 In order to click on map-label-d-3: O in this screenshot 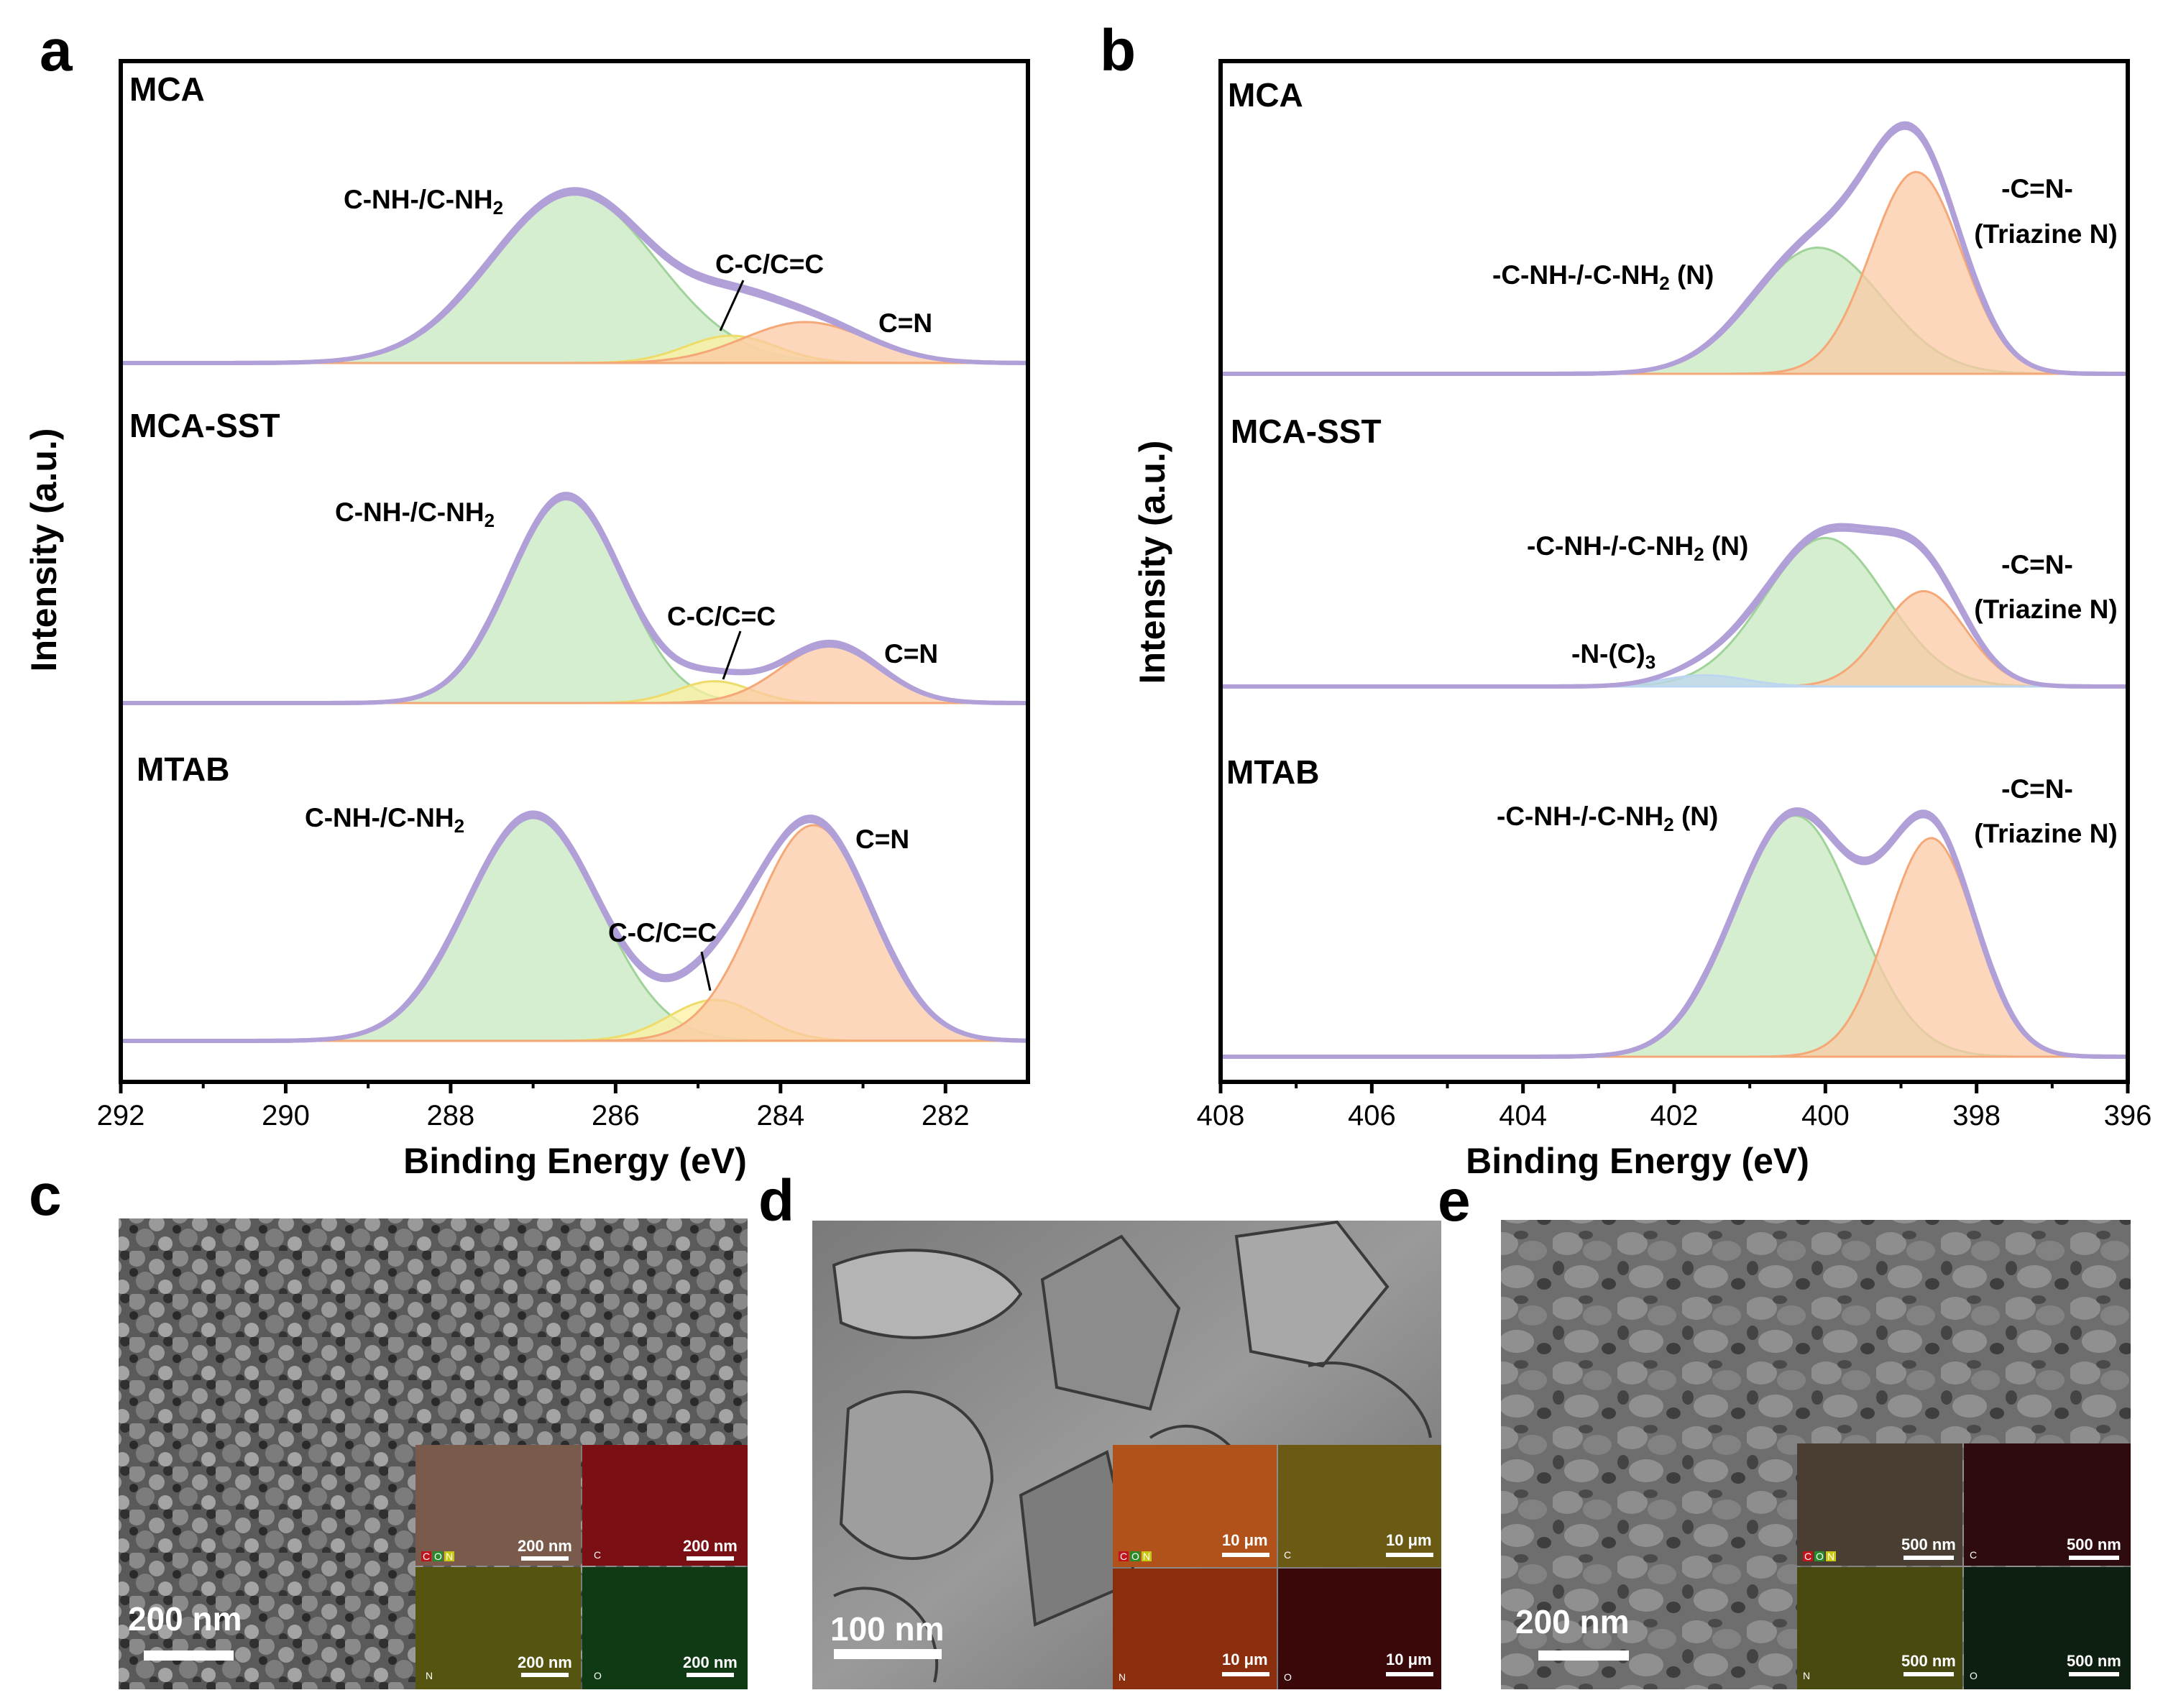, I will do `click(1288, 1677)`.